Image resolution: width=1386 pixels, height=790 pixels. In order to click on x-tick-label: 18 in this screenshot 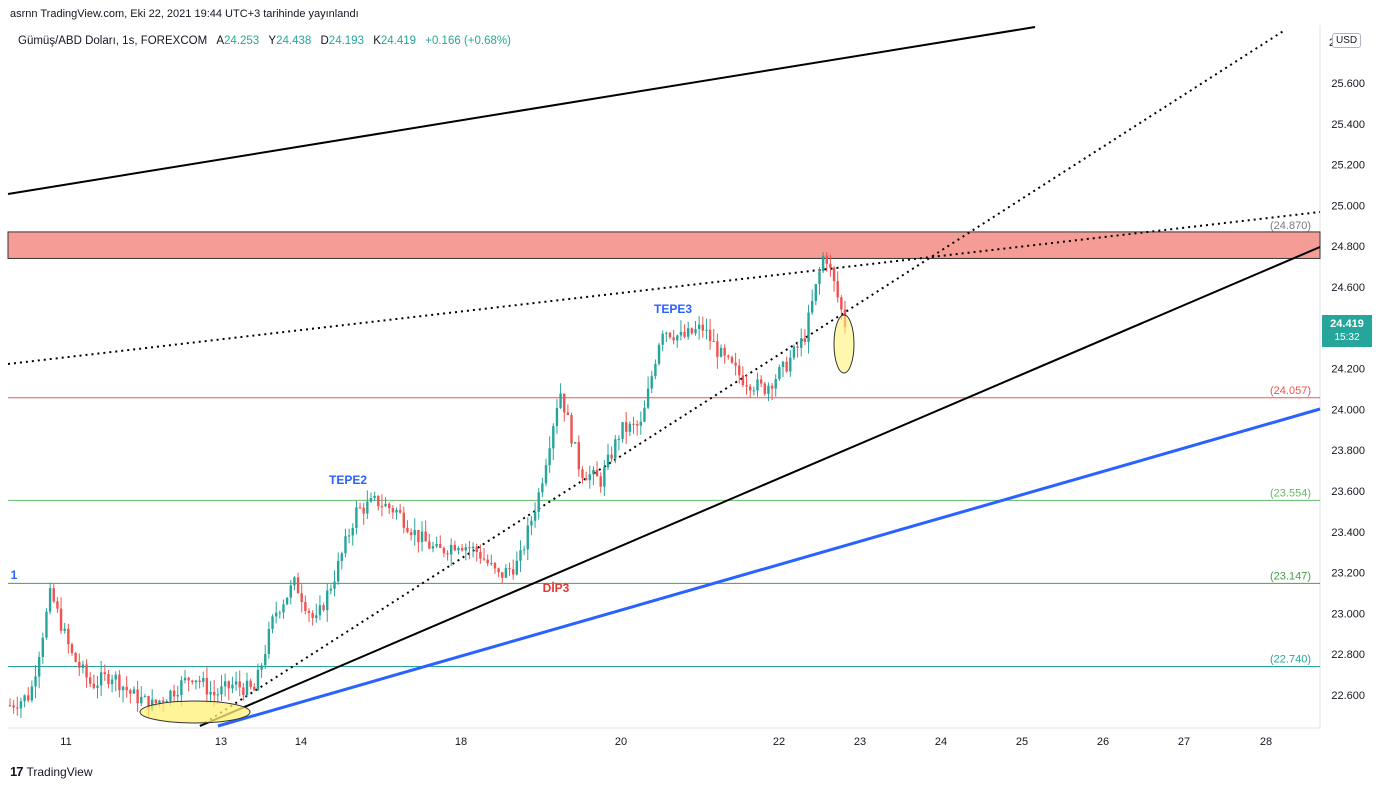, I will do `click(461, 742)`.